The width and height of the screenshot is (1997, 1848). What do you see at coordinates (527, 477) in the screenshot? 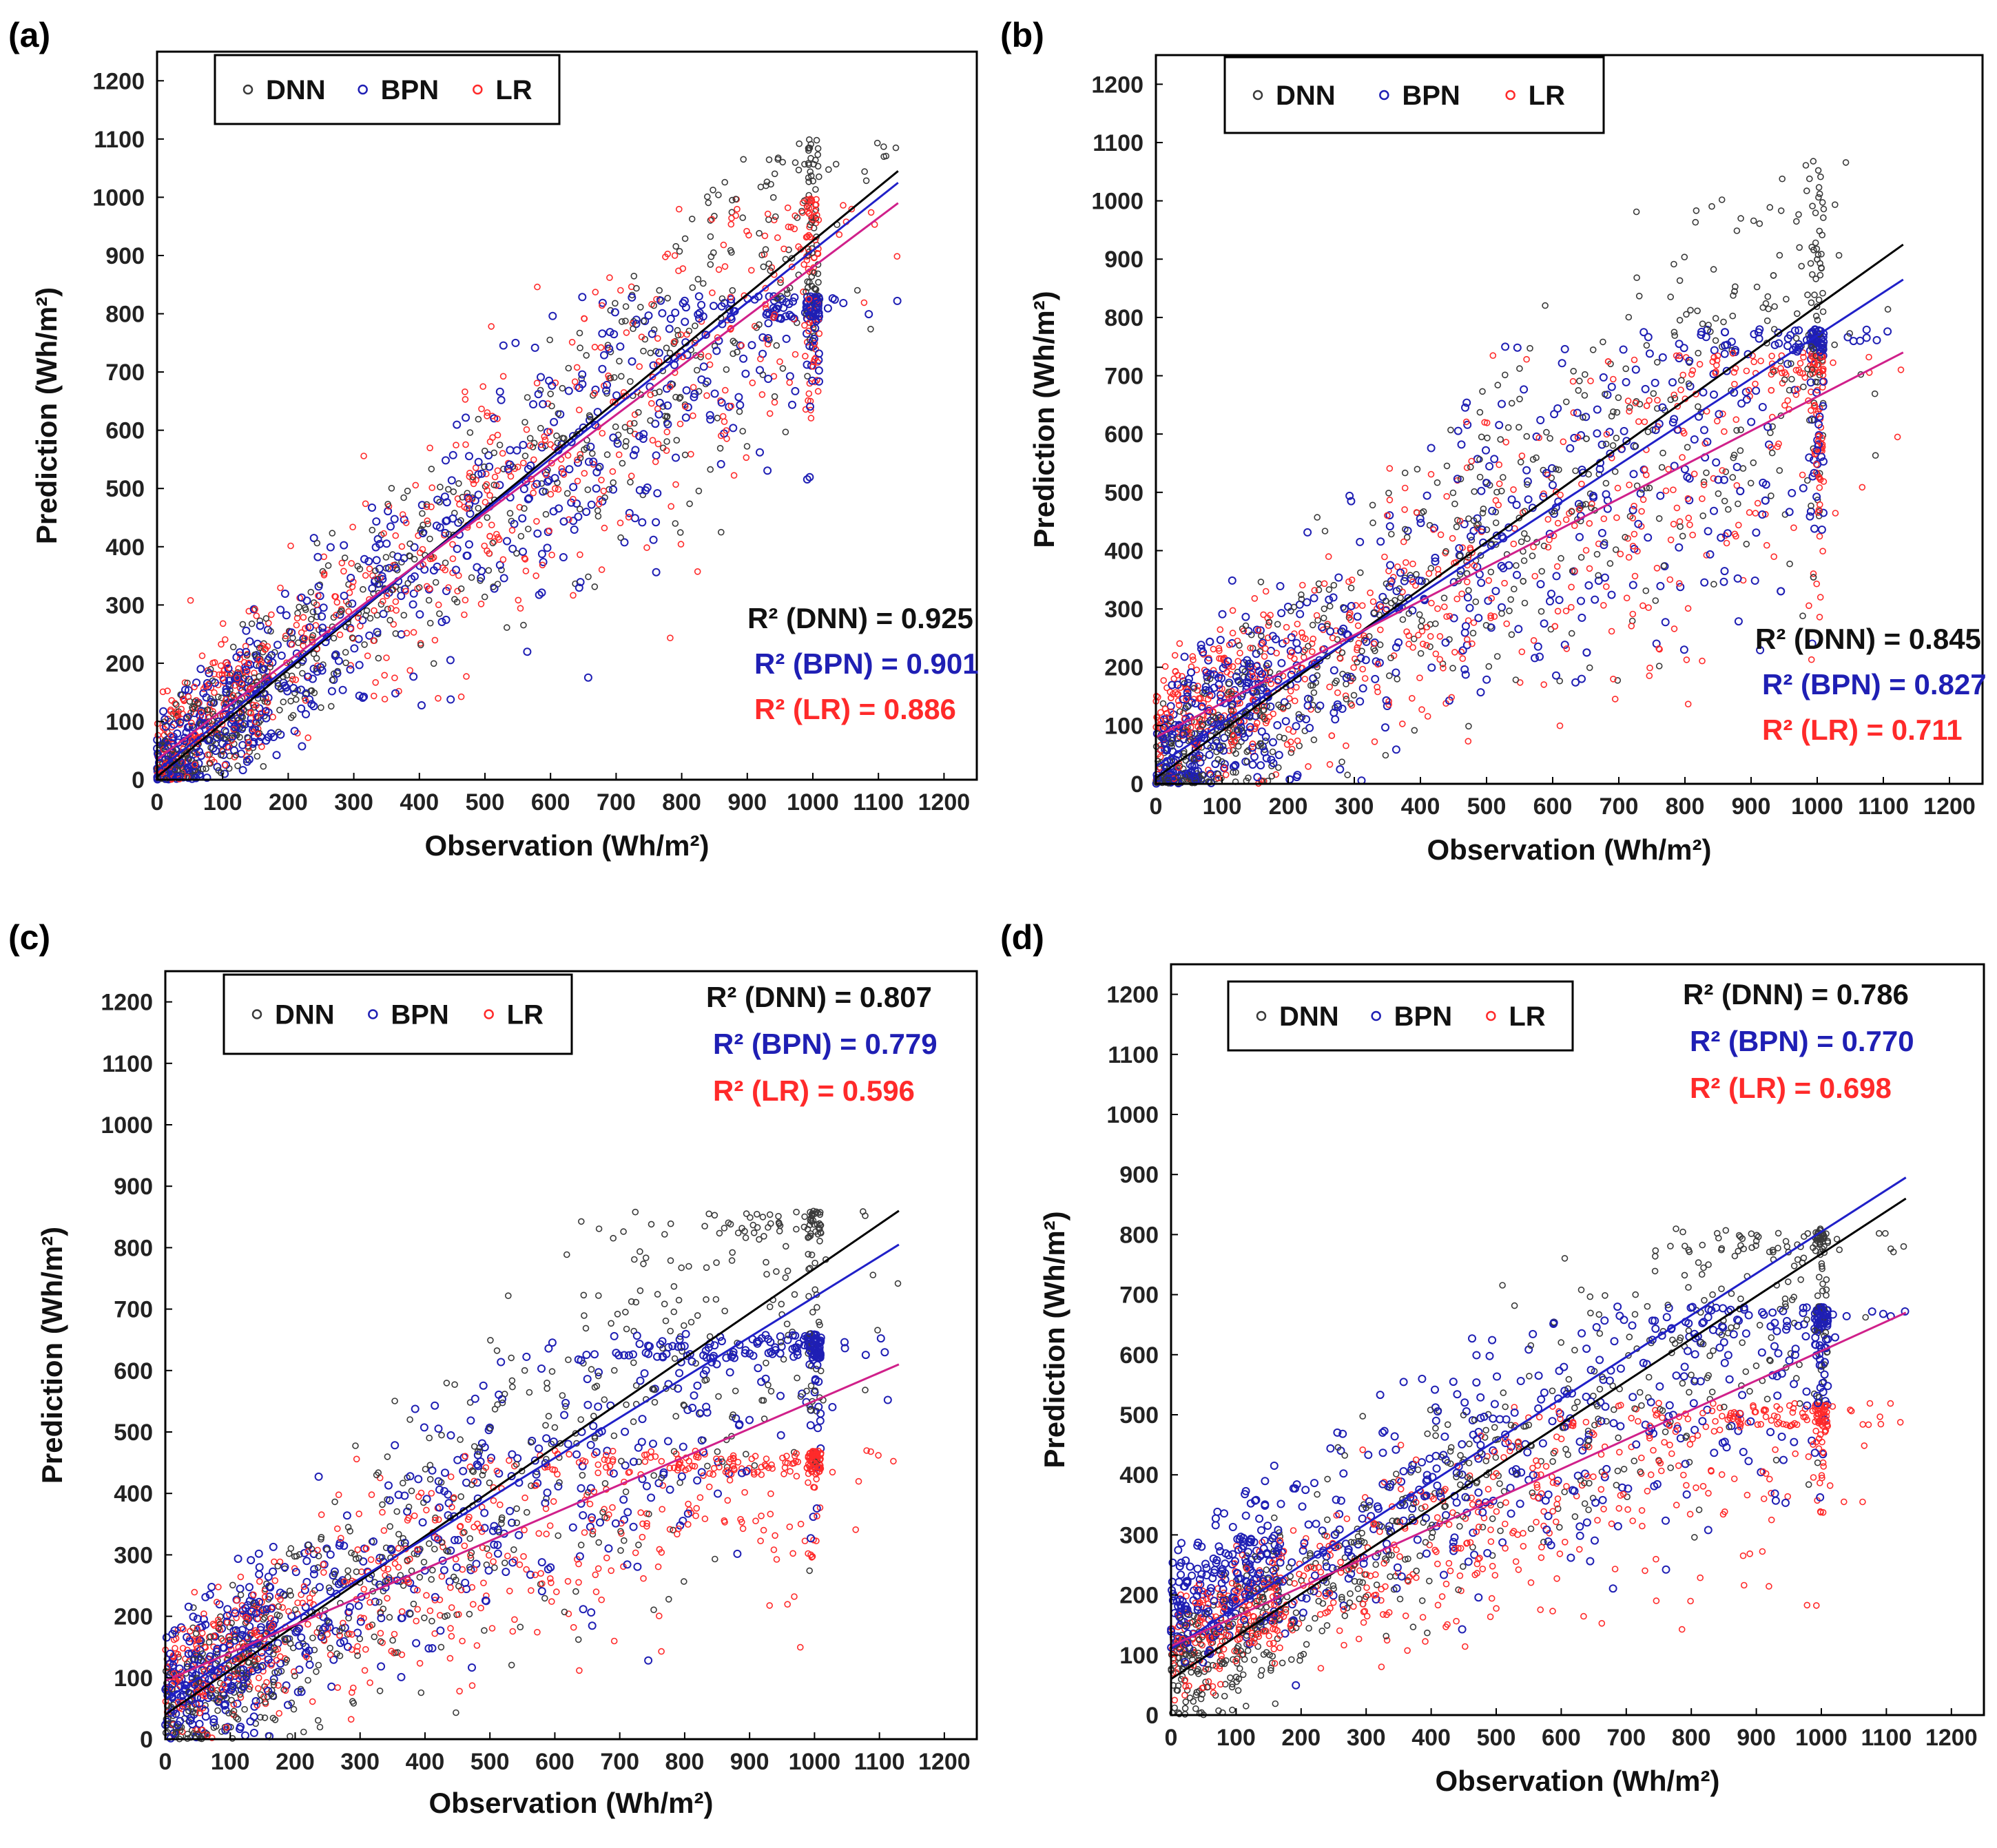
I see `fit-line-bpn` at bounding box center [527, 477].